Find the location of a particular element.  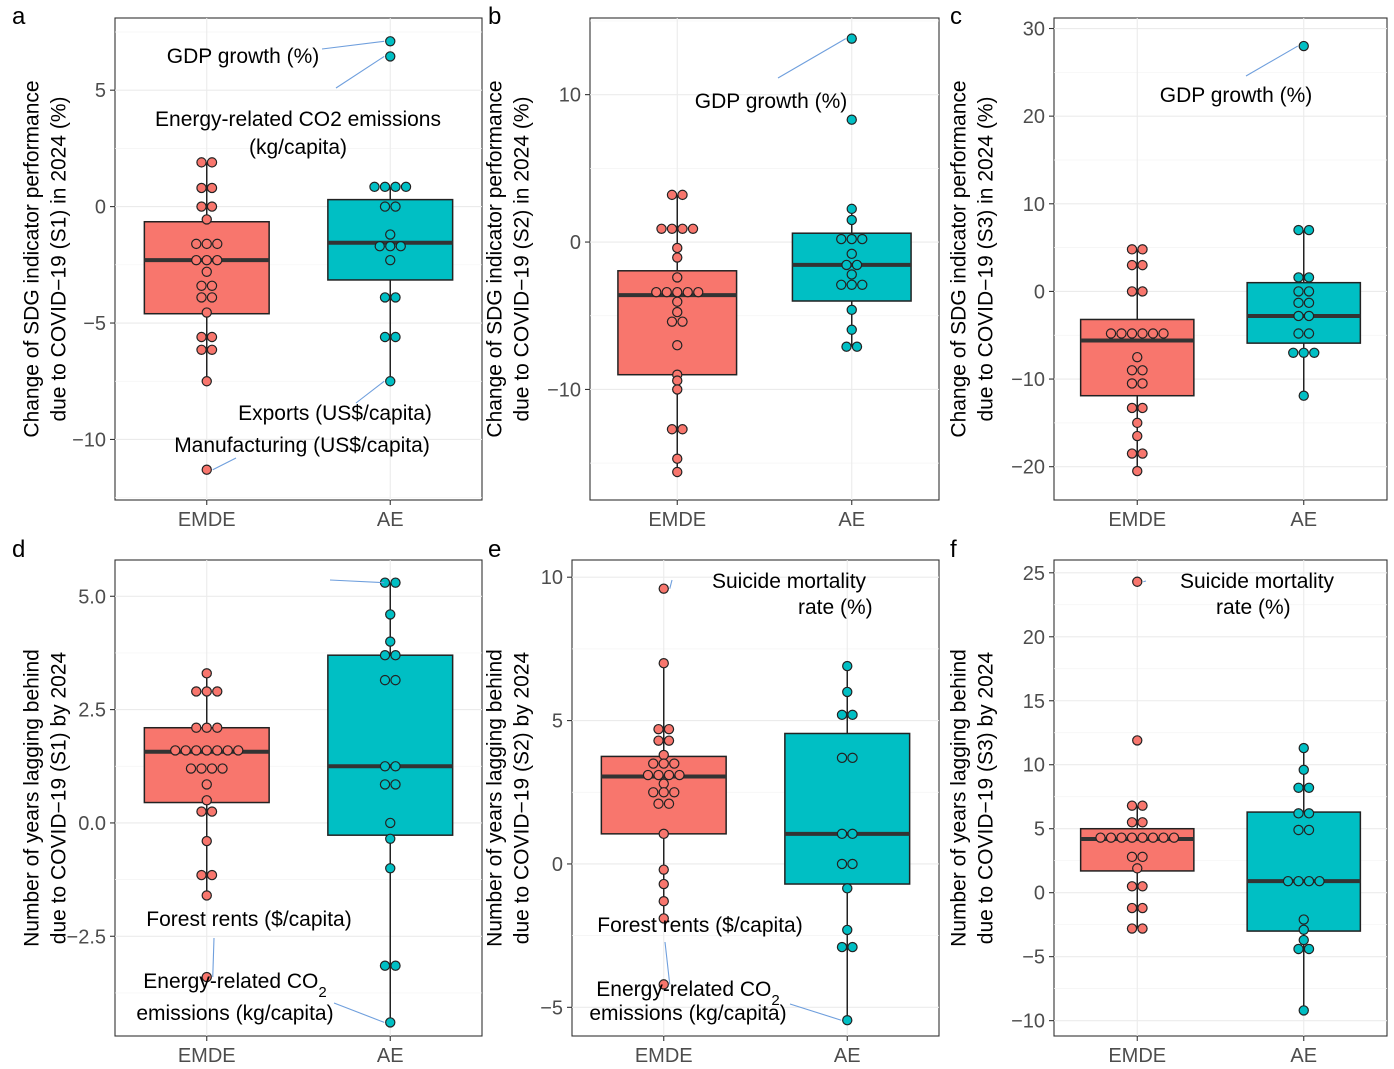

plot-area is located at coordinates (1220, 798).